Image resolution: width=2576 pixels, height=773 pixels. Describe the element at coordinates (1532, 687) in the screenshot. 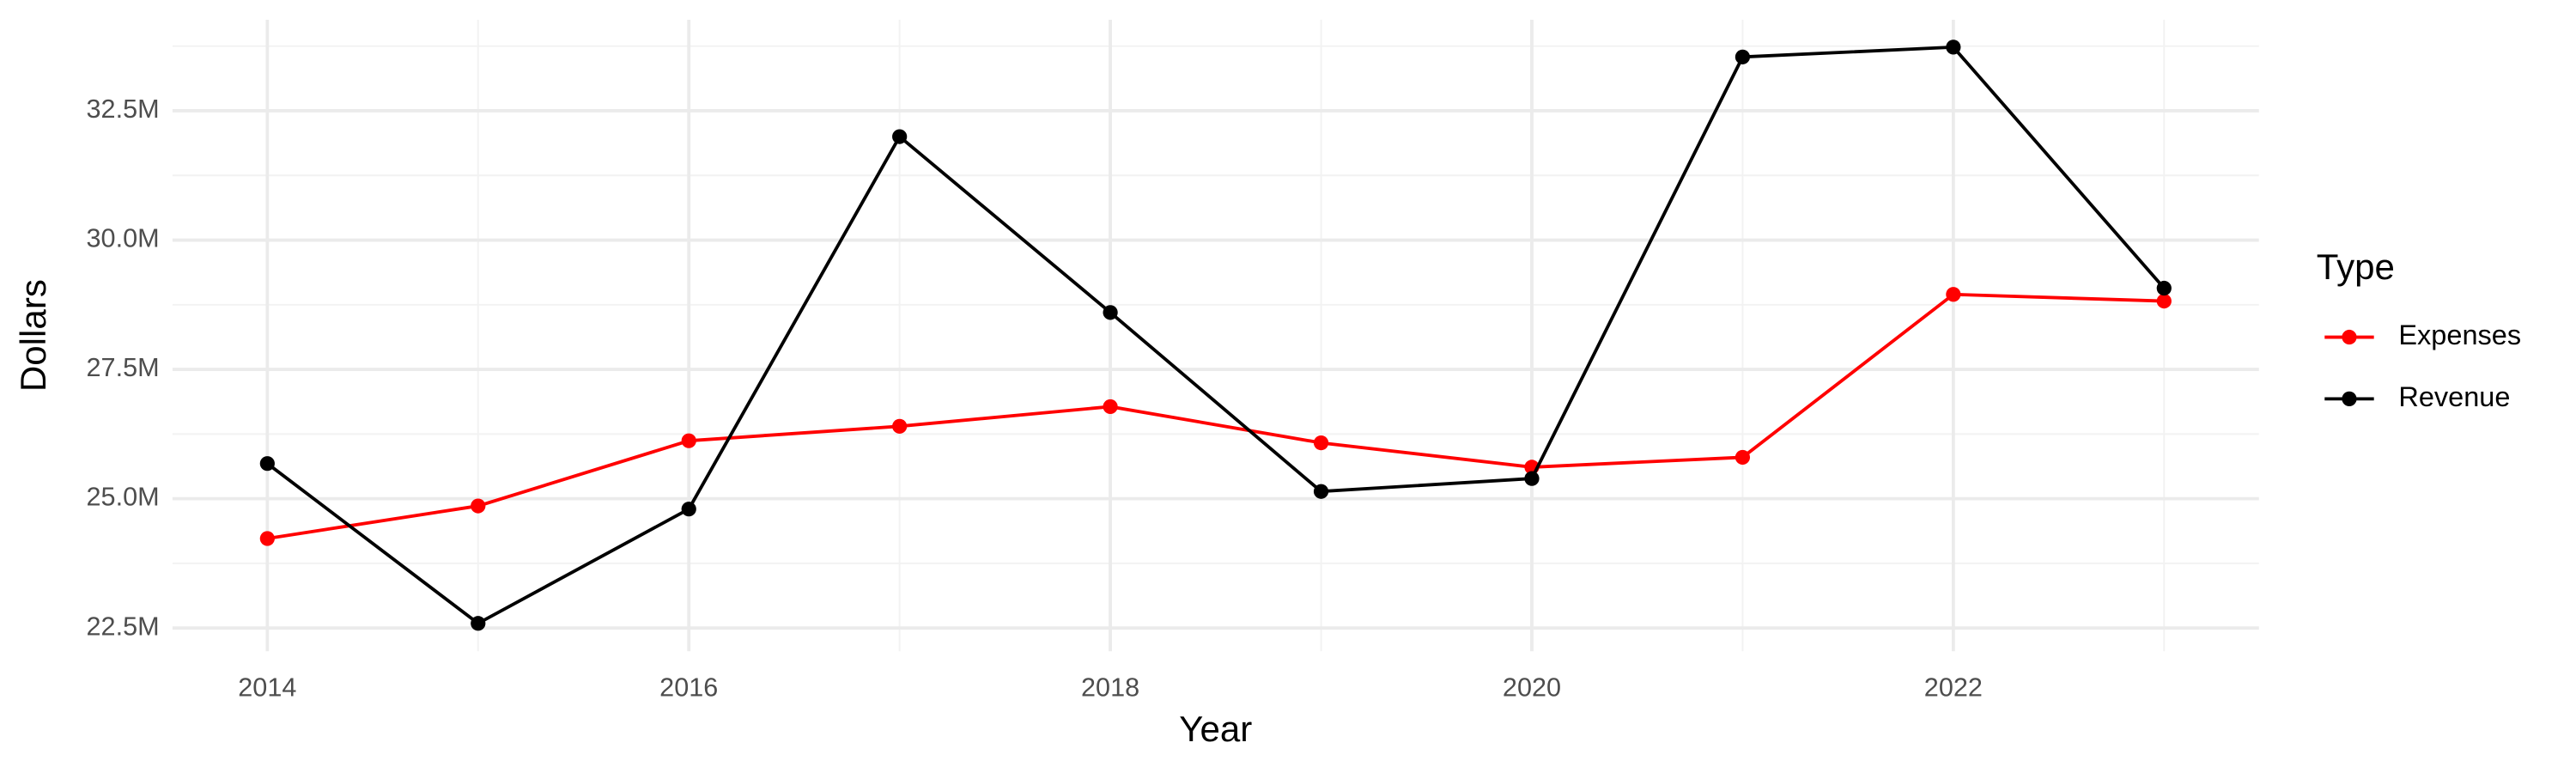

I see `x-tick-label: 2020` at that location.